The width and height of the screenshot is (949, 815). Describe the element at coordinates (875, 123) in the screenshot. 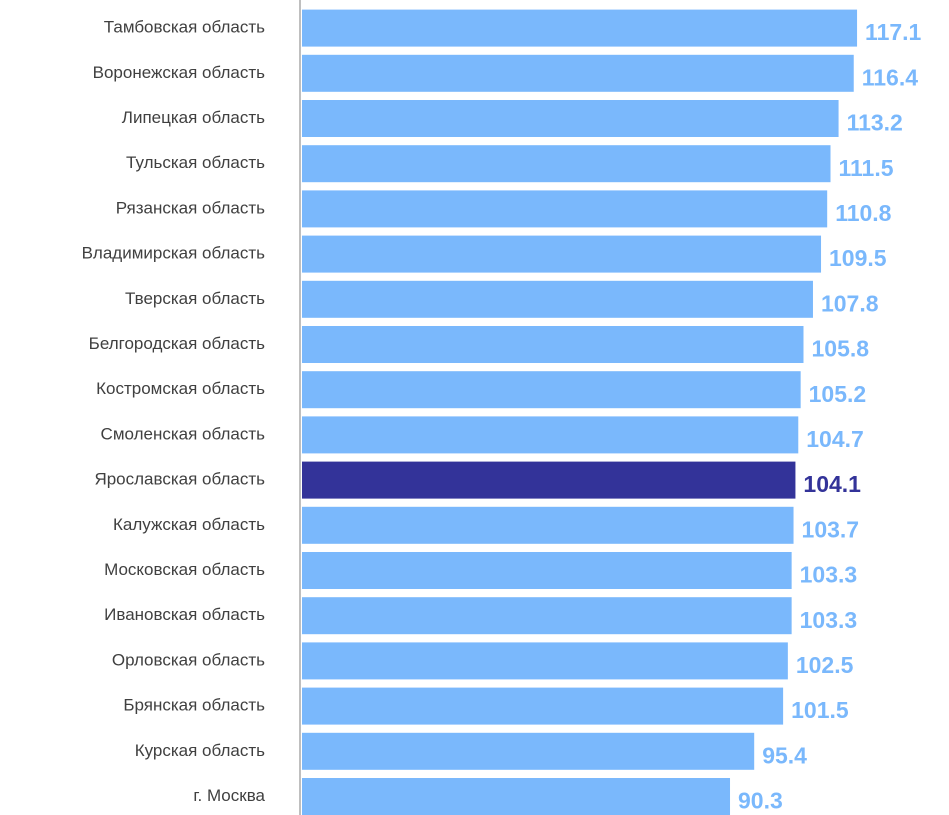

I see `value-label: 113.2` at that location.